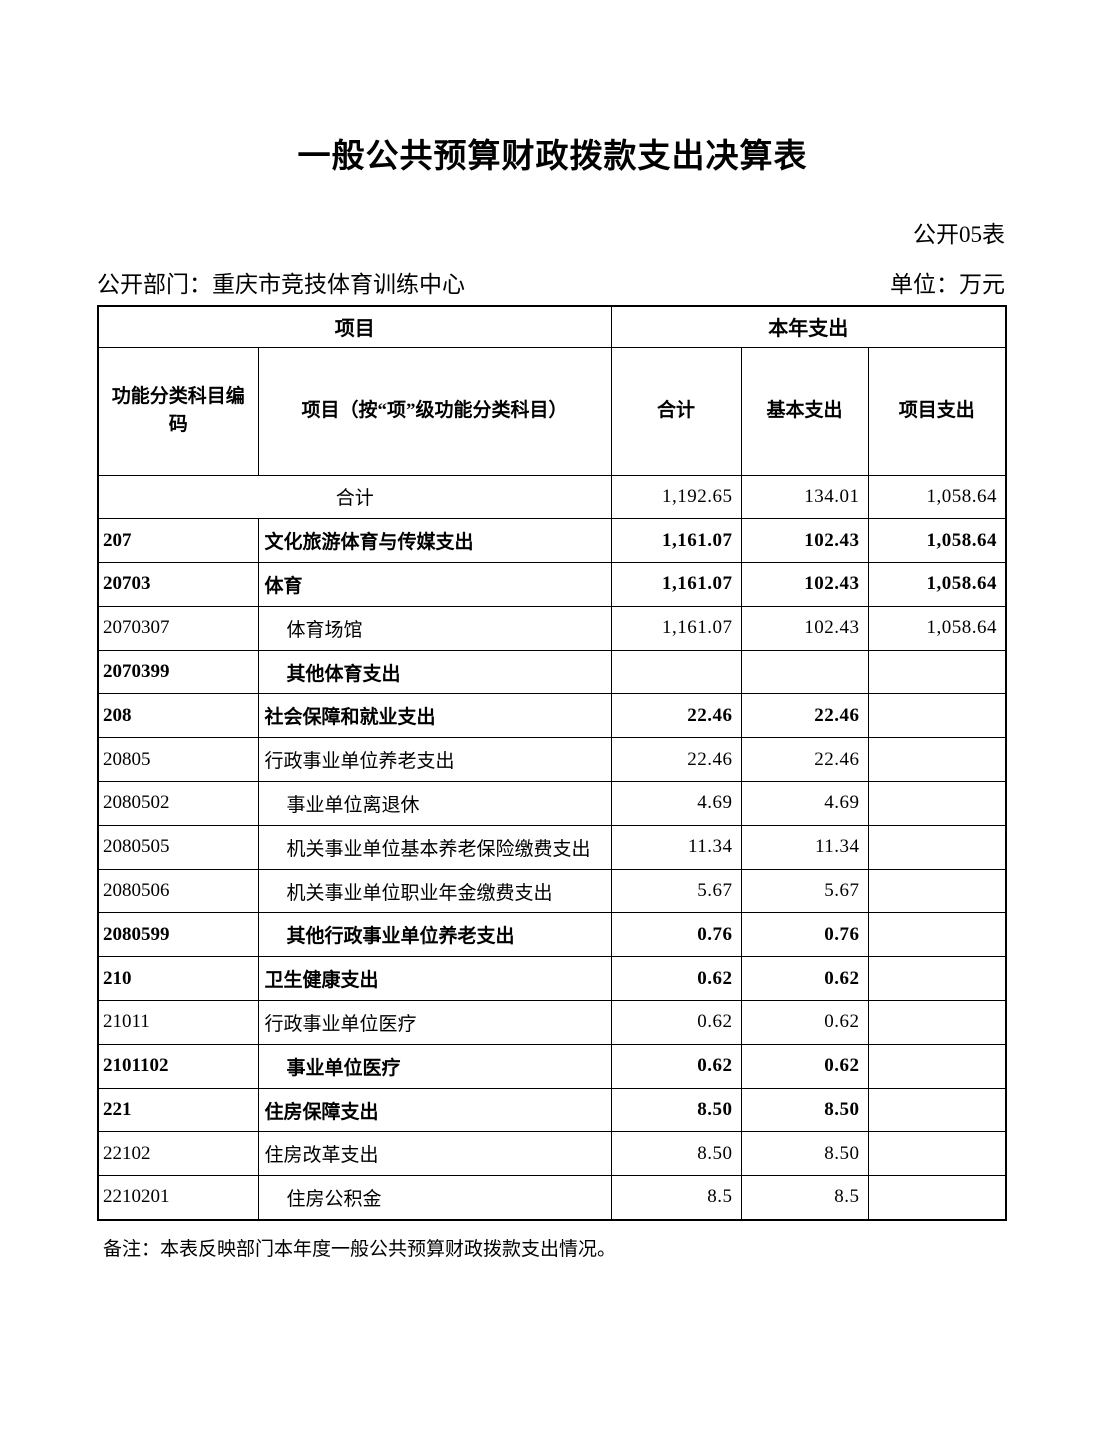 This screenshot has width=1105, height=1429. What do you see at coordinates (178, 891) in the screenshot?
I see `cell-function-code: 2080506` at bounding box center [178, 891].